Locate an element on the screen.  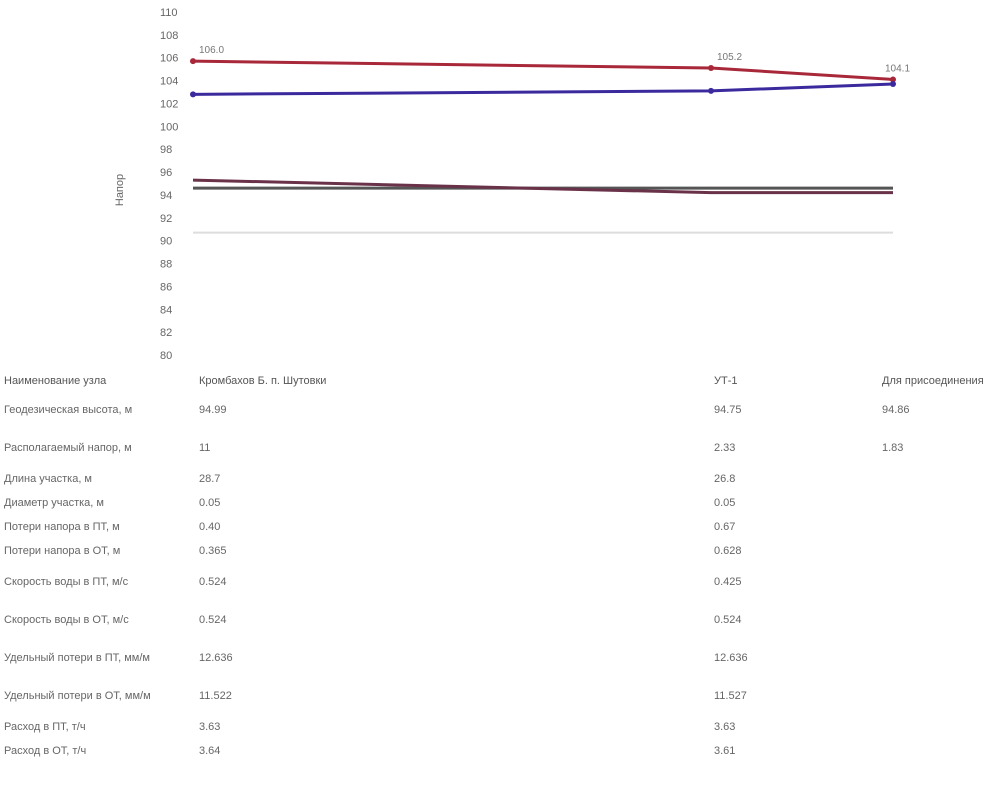
row-label: Скорость воды в ОТ, м/с is located at coordinates (66, 620).